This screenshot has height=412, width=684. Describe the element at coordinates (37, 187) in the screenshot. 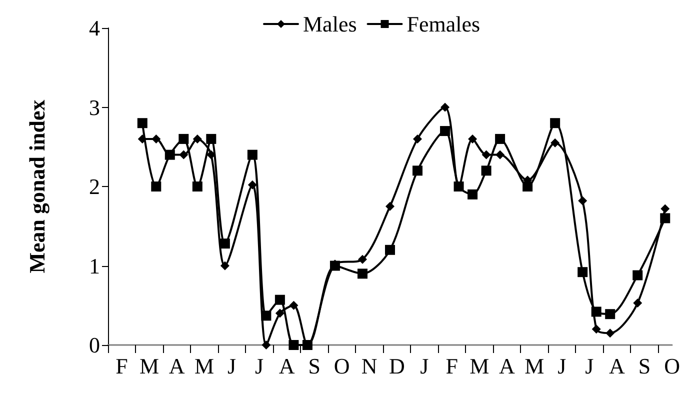

I see `y-axis-title: Mean gonad index` at that location.